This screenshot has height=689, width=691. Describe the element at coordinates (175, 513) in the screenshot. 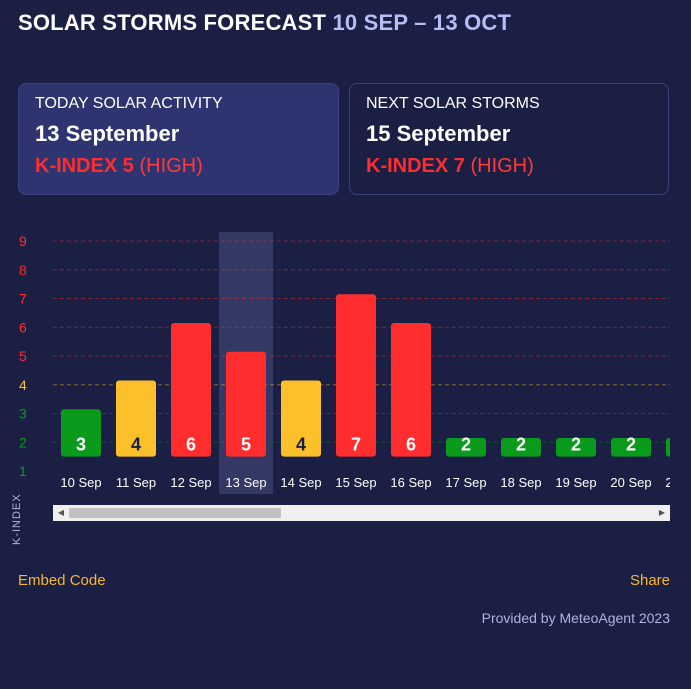

I see `scrollbar-thumb` at that location.